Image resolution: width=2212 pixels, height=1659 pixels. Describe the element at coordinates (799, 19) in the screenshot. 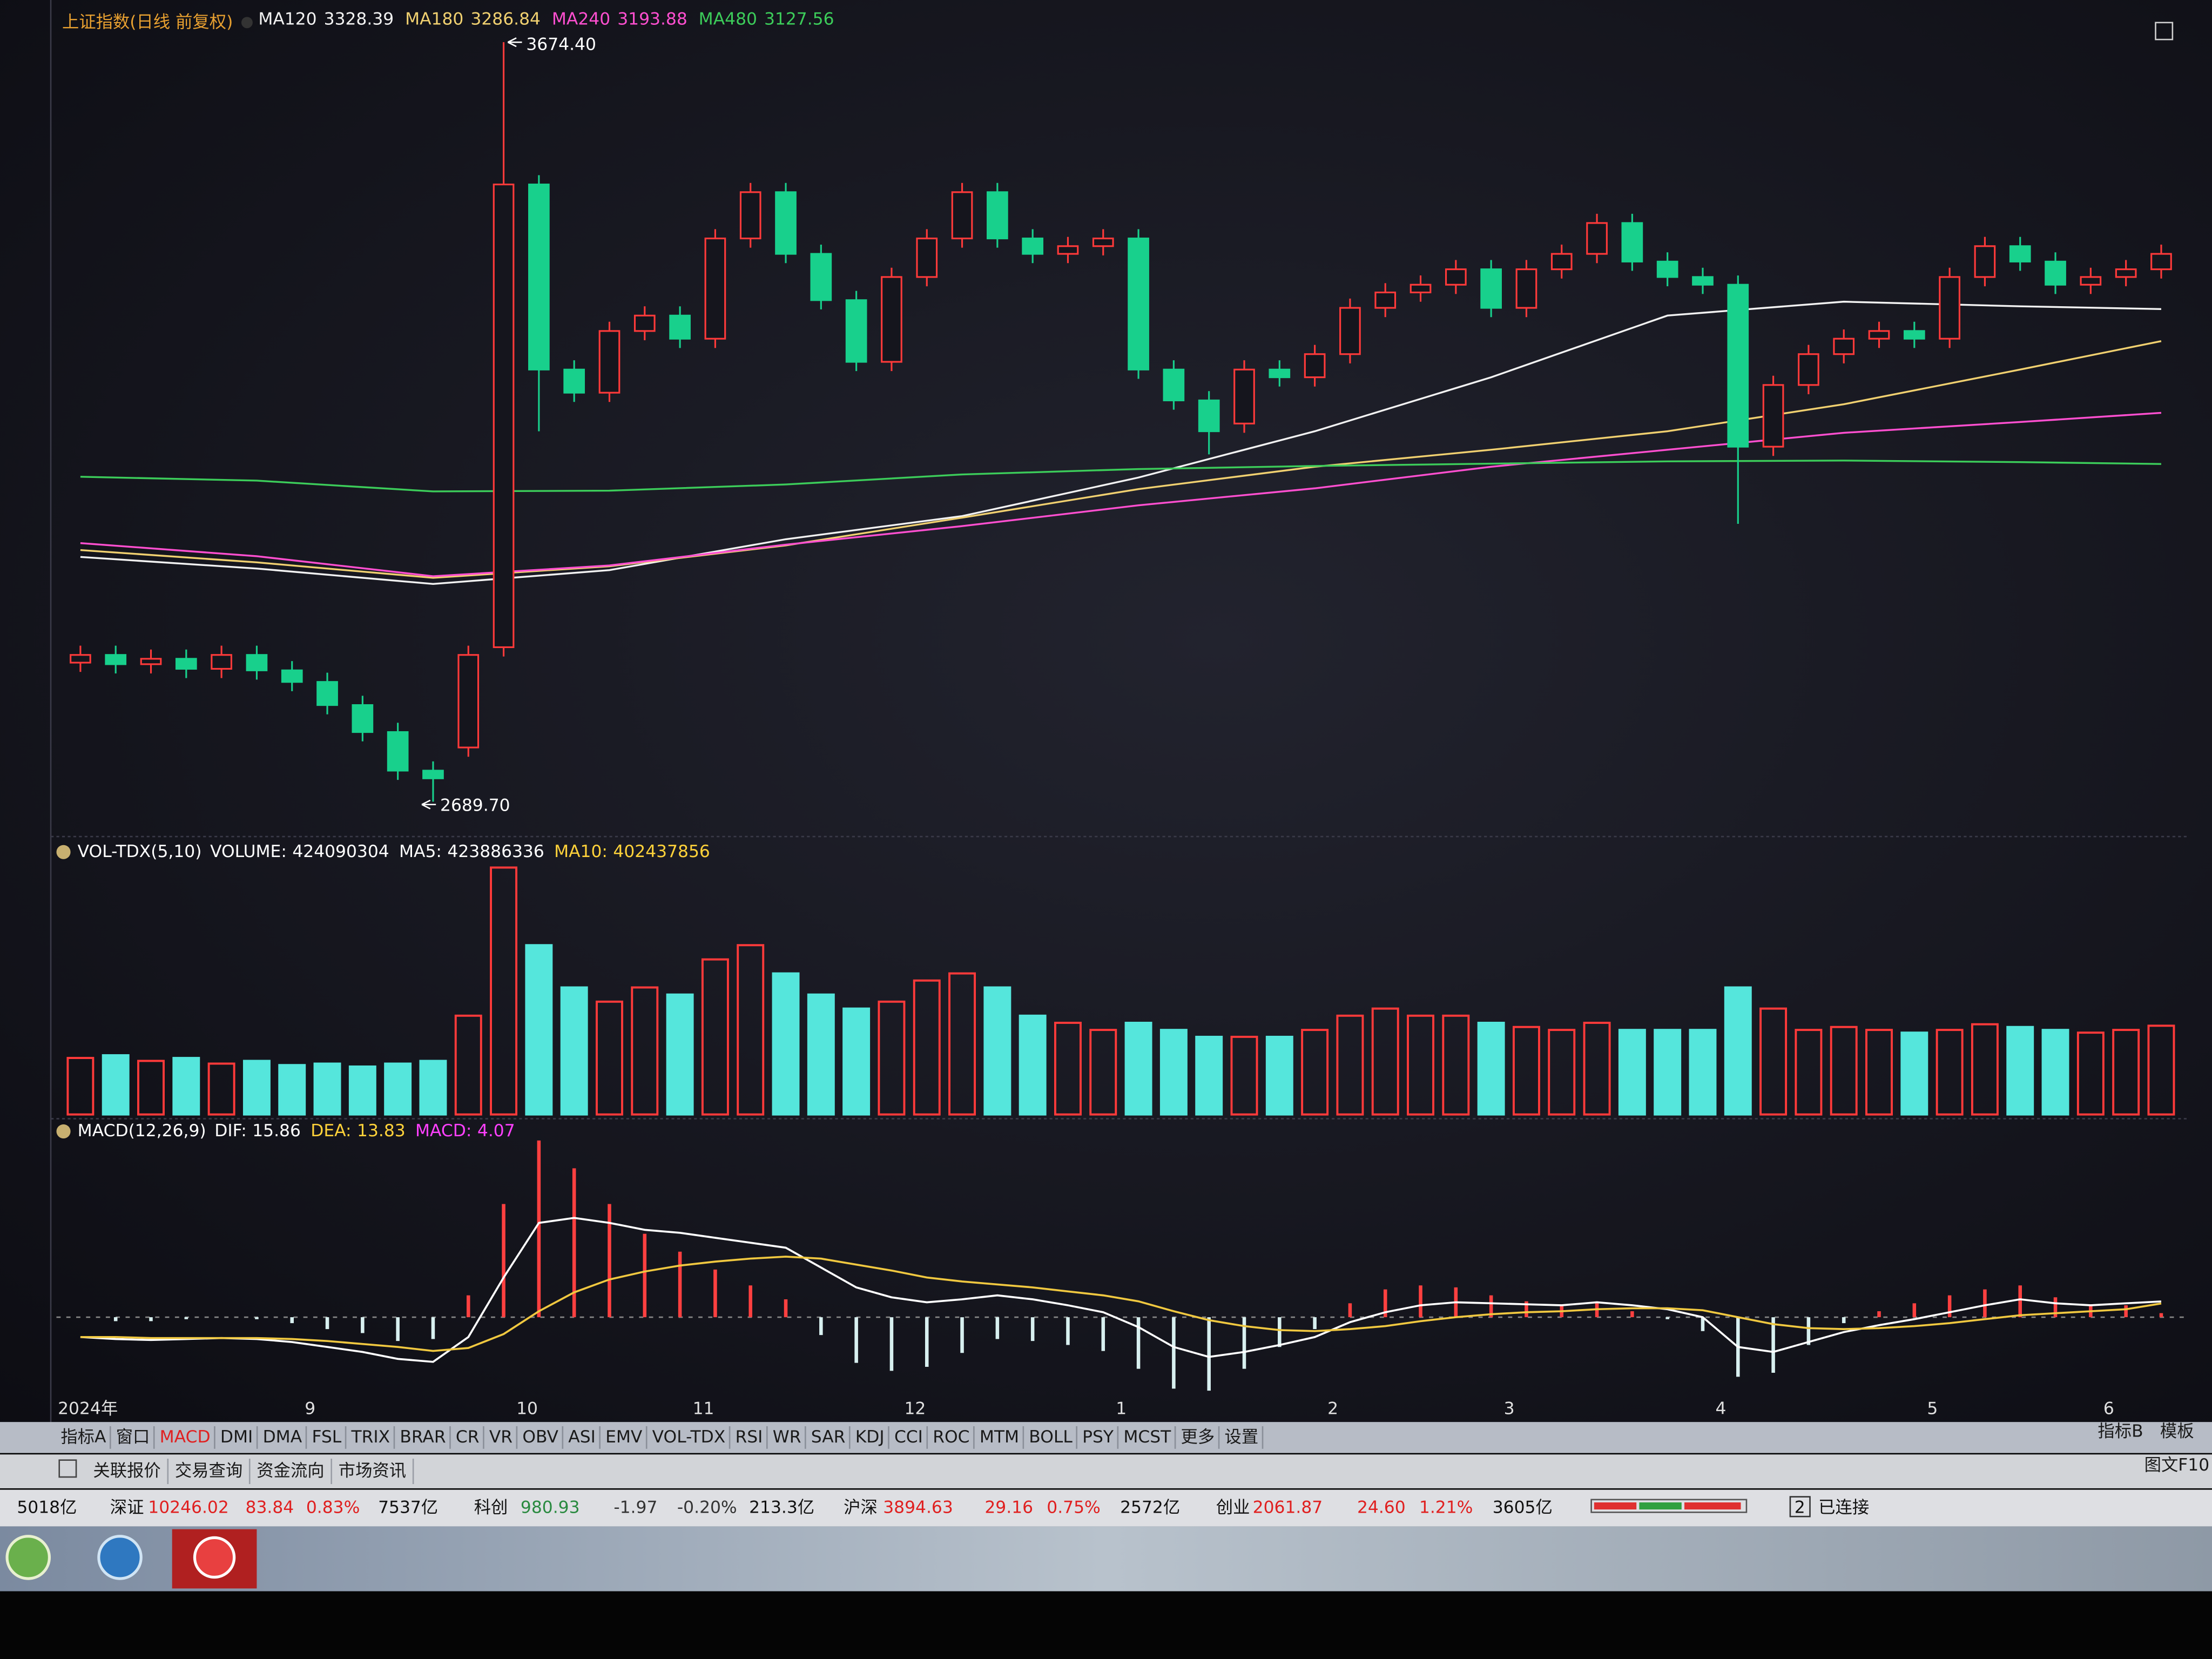

I see `legend-value: 3127.56` at that location.